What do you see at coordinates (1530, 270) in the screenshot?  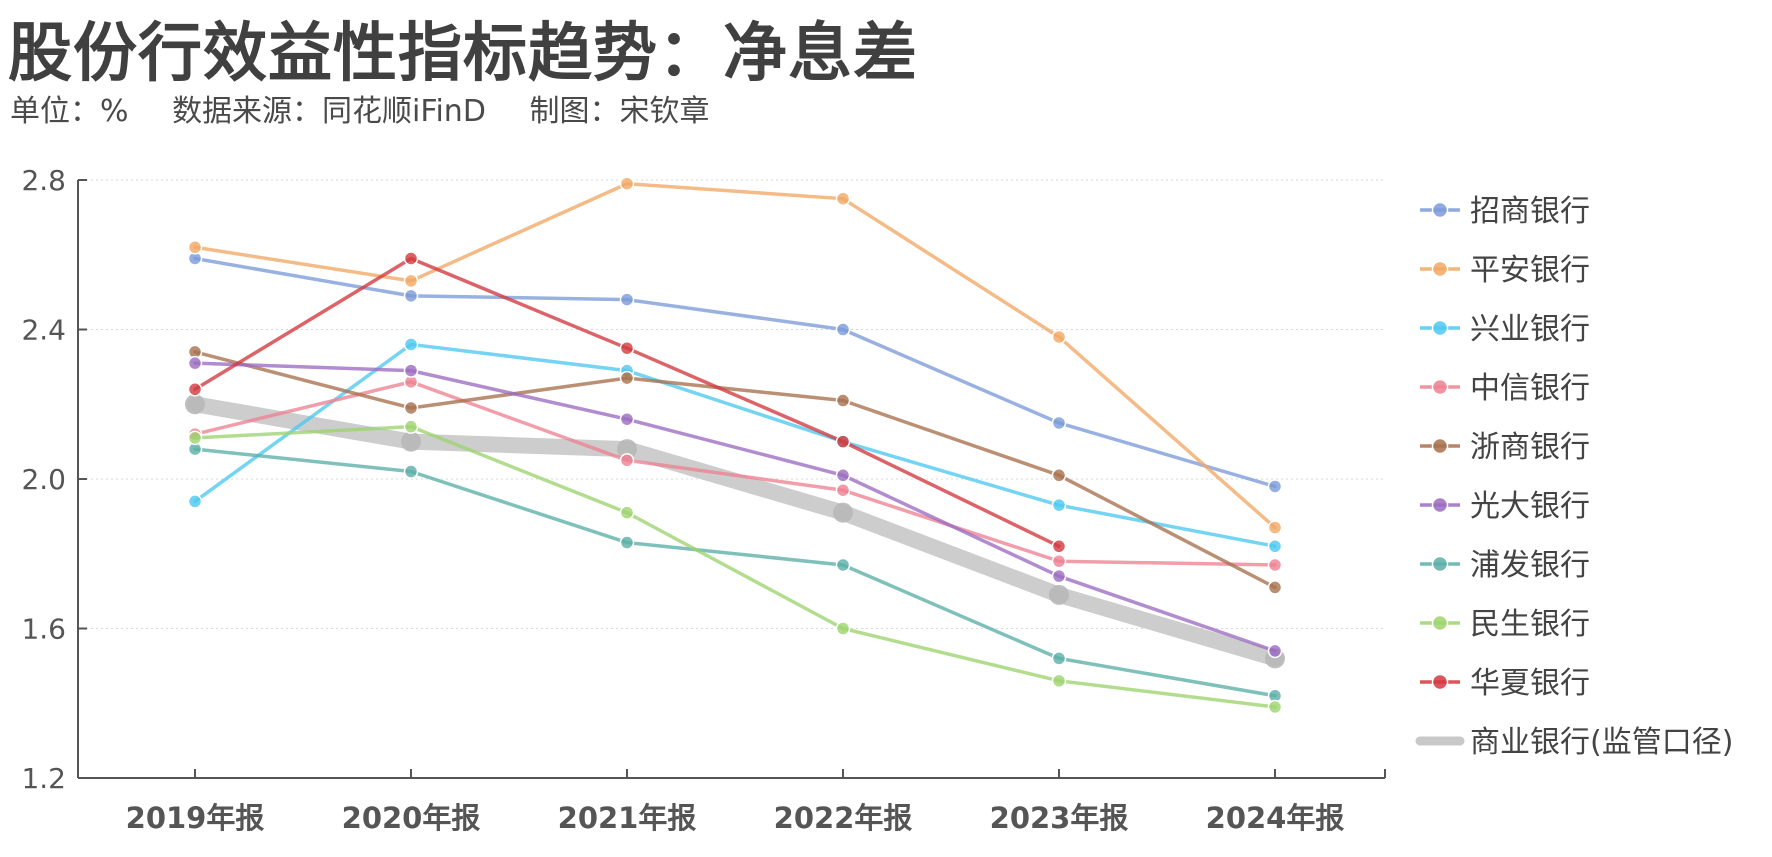 I see `legend-label: 平安银行` at bounding box center [1530, 270].